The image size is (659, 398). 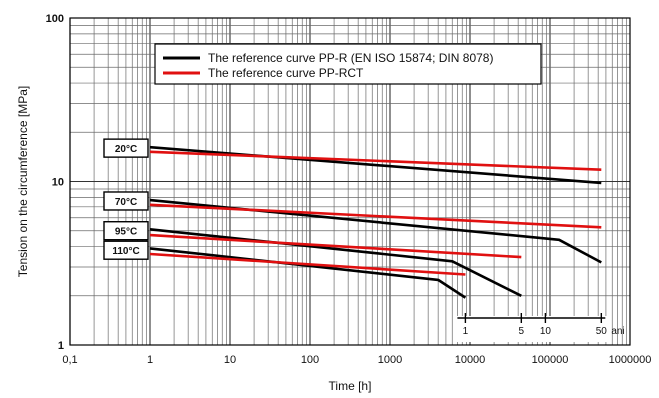 I want to click on x-axis-label: Time [h], so click(x=350, y=386).